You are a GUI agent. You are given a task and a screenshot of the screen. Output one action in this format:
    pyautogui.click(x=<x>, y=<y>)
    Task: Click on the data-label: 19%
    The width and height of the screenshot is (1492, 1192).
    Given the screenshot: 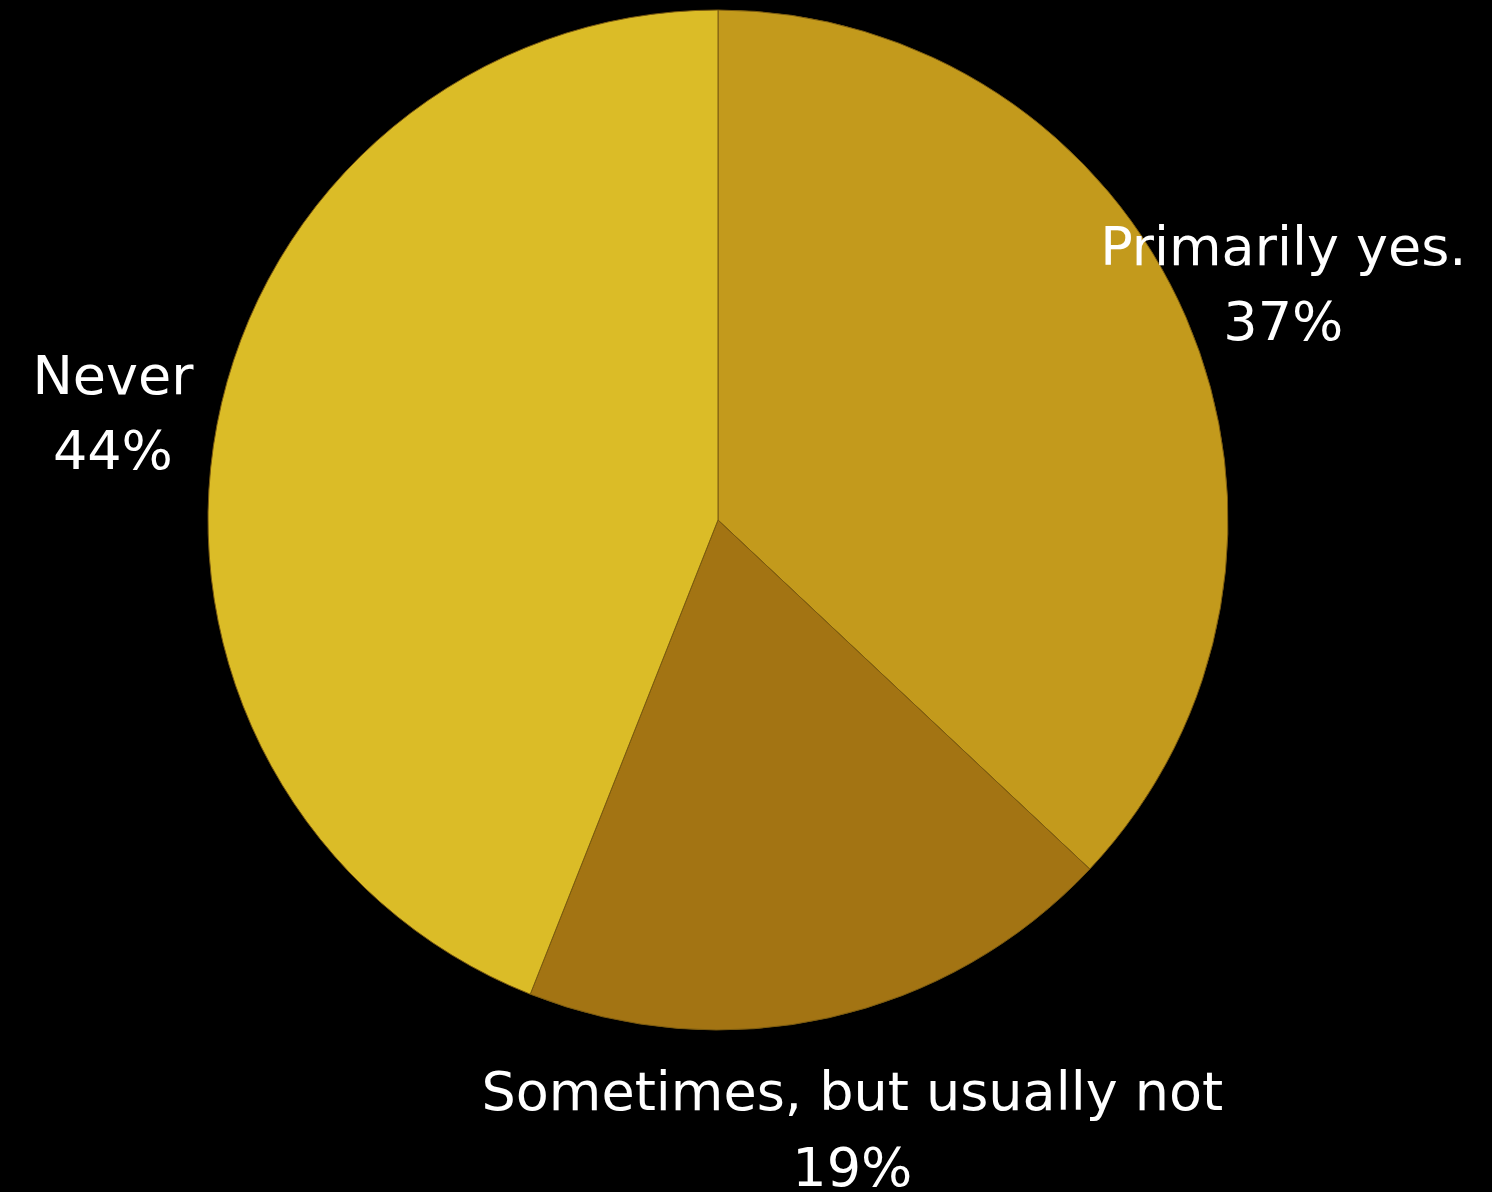 What is the action you would take?
    pyautogui.click(x=852, y=1163)
    